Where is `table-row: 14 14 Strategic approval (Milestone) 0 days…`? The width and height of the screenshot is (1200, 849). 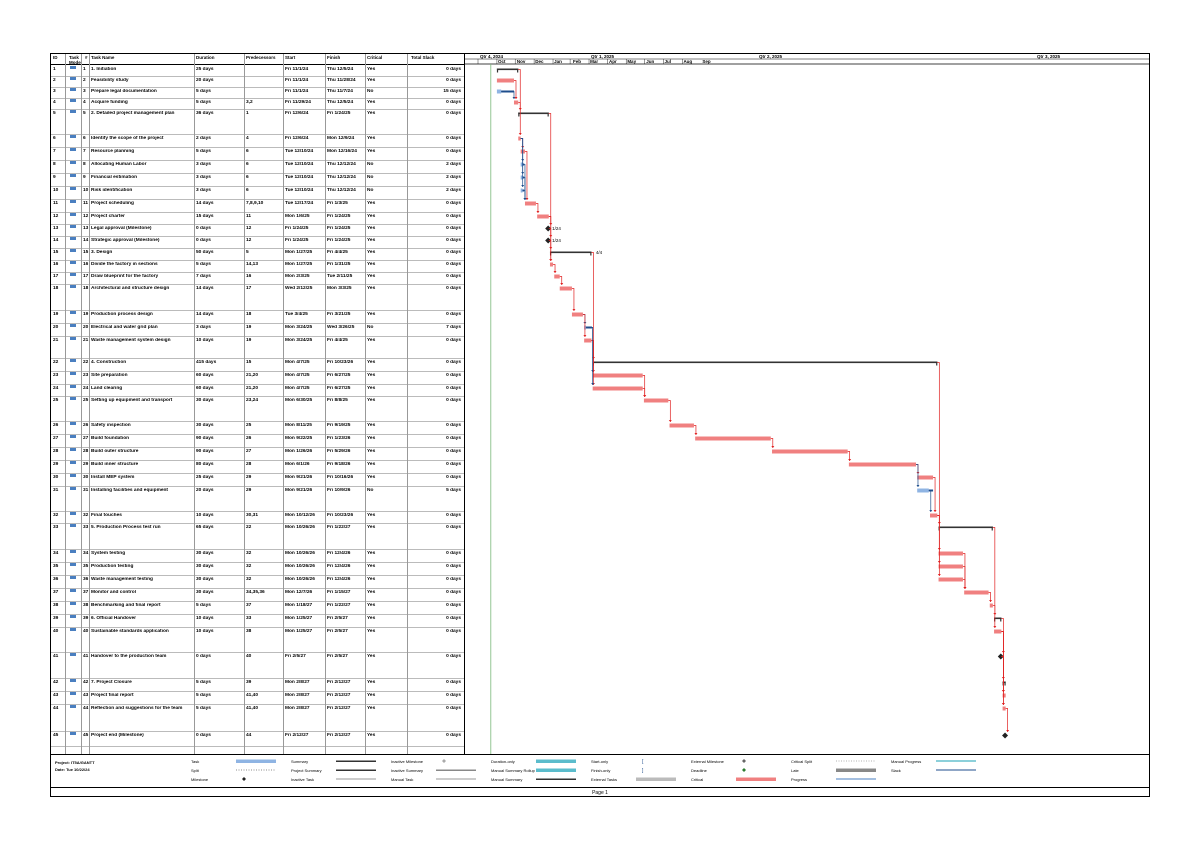 table-row: 14 14 Strategic approval (Milestone) 0 days… is located at coordinates (257, 242).